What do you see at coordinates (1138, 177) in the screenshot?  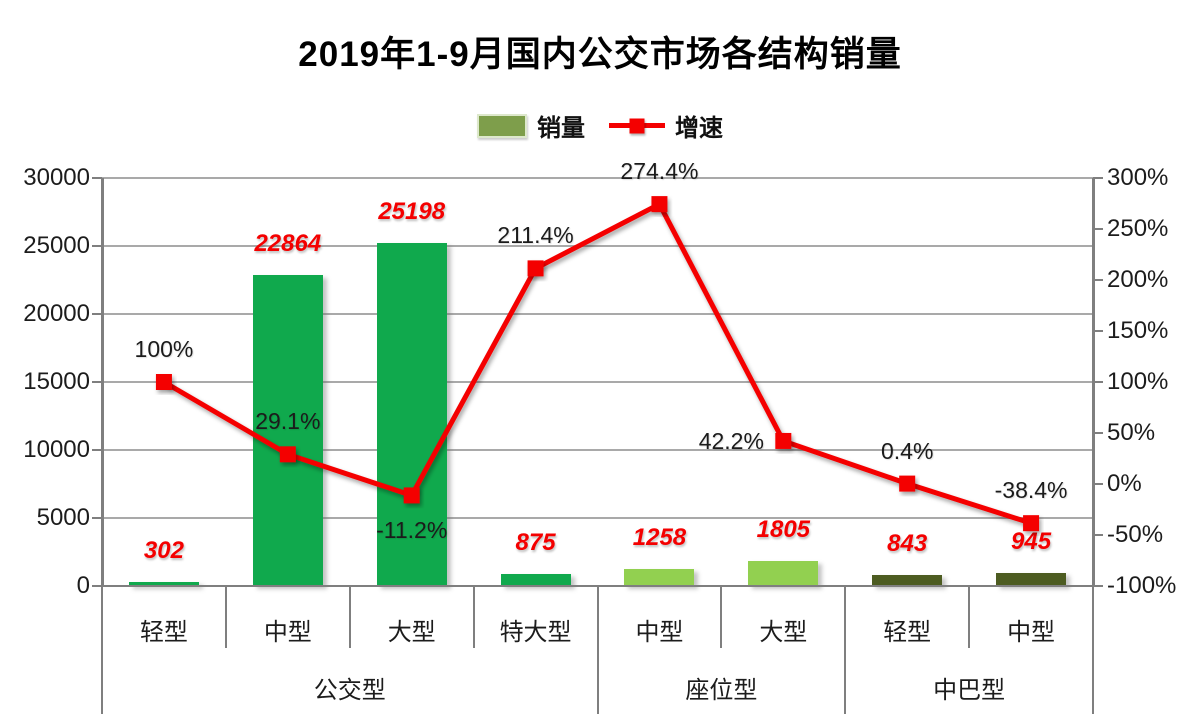 I see `right-axis-tick-label: 300%` at bounding box center [1138, 177].